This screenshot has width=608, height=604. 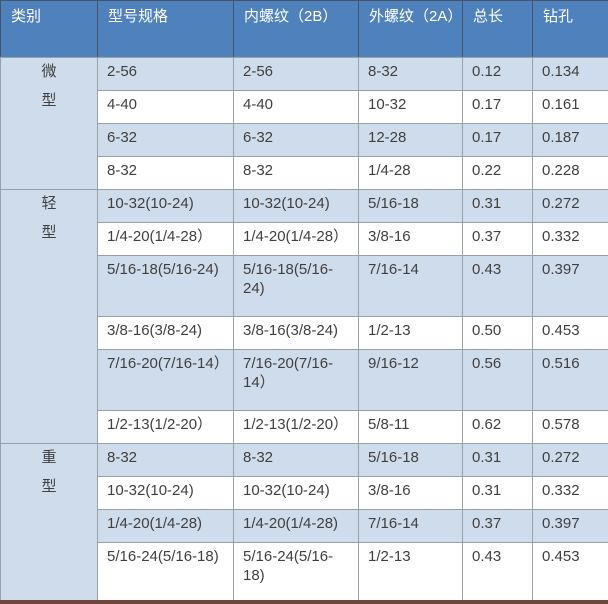 I want to click on external-cell: 9/16-12, so click(x=410, y=380).